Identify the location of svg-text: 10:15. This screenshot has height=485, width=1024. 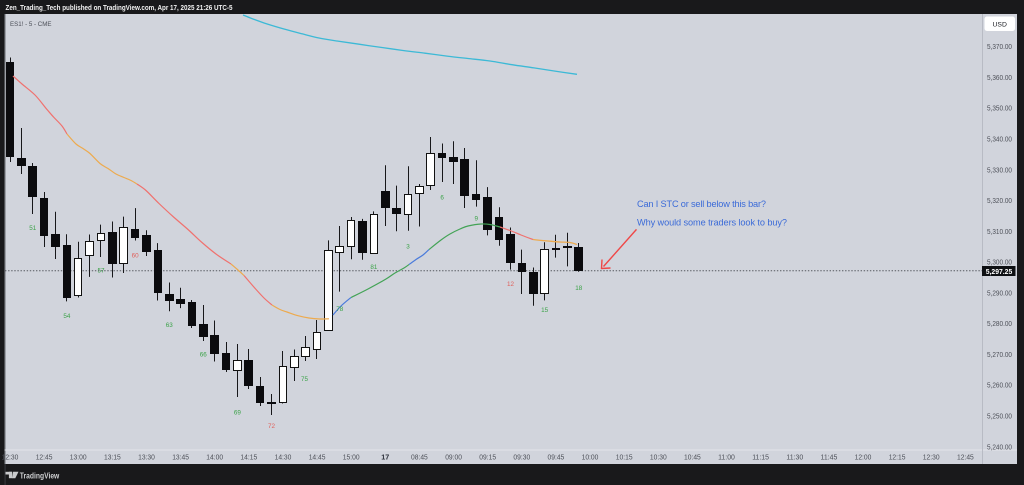
(624, 457).